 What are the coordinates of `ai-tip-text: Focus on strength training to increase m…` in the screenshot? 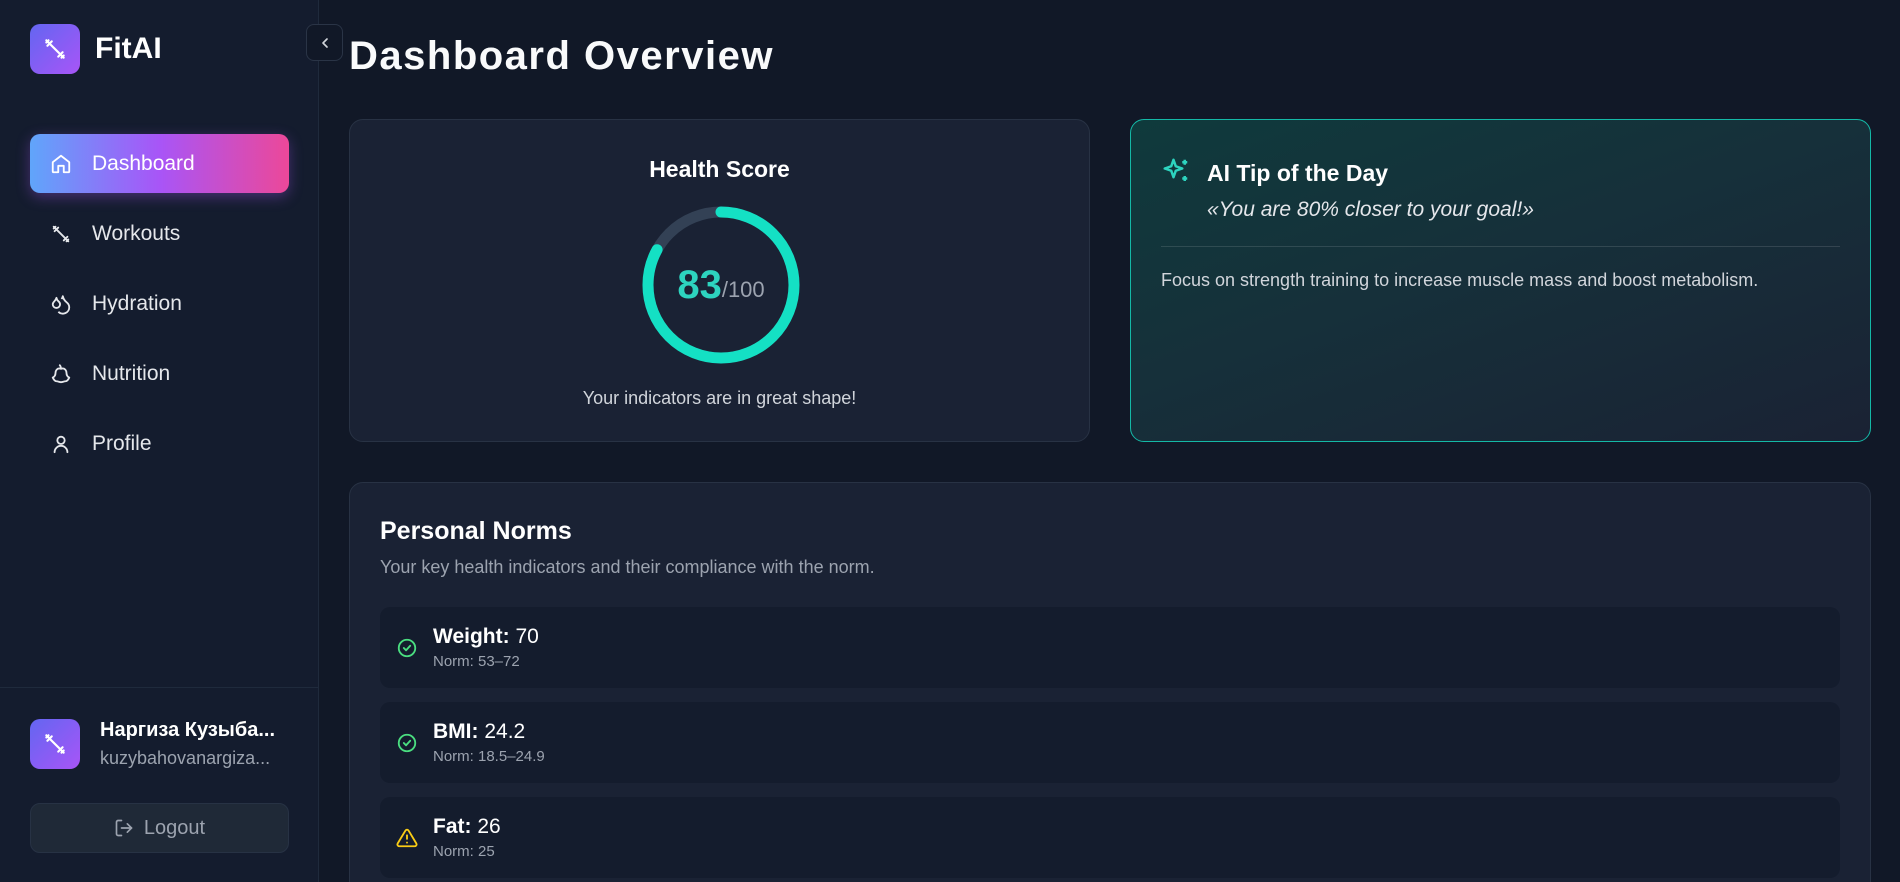 It's located at (1460, 280).